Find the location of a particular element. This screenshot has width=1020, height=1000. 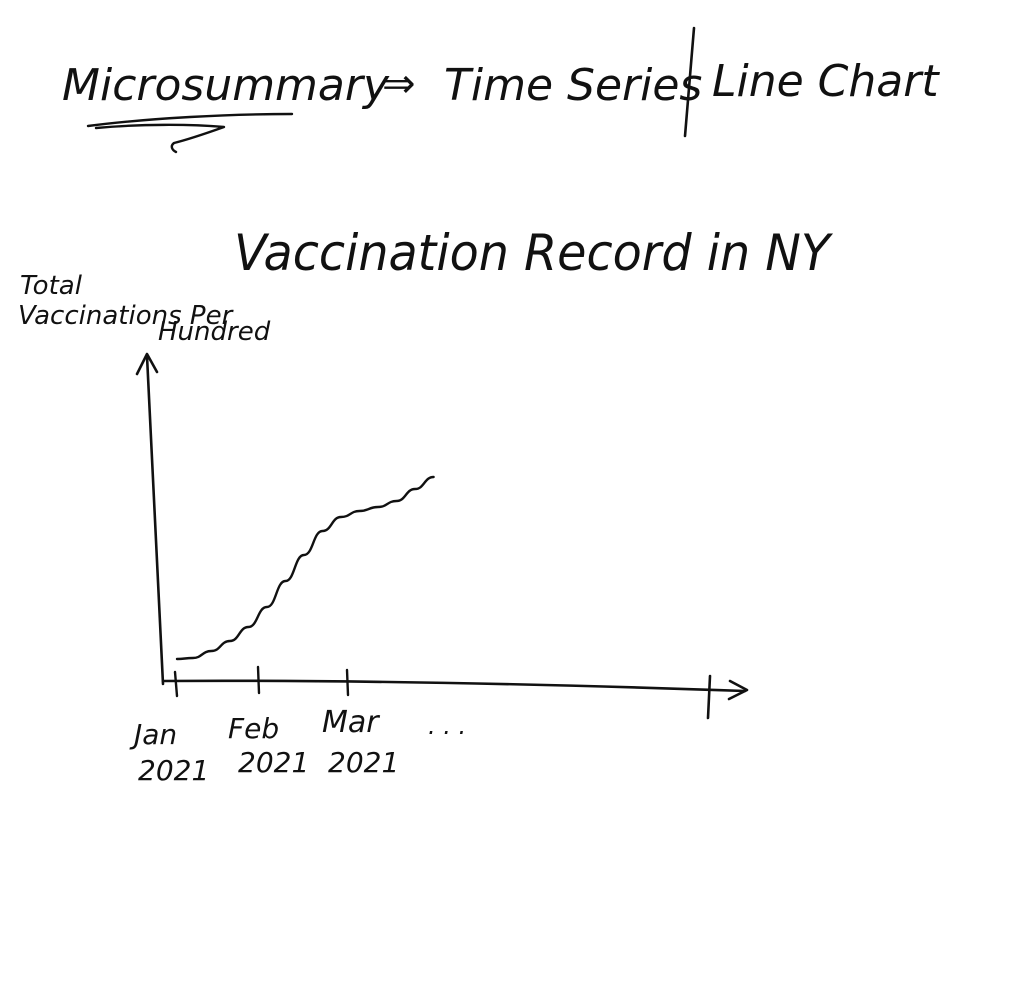

x-tick-mar is located at coordinates (347, 682).